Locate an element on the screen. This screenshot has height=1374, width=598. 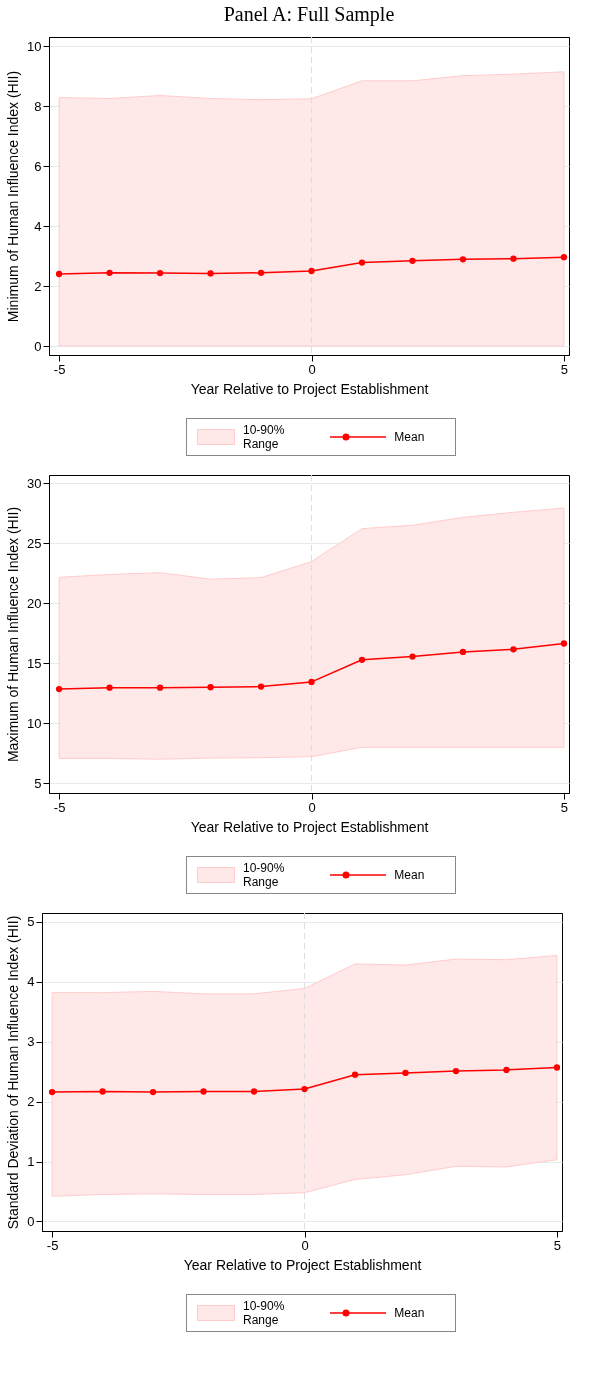
y-tick-label: 8 is located at coordinates (38, 106).